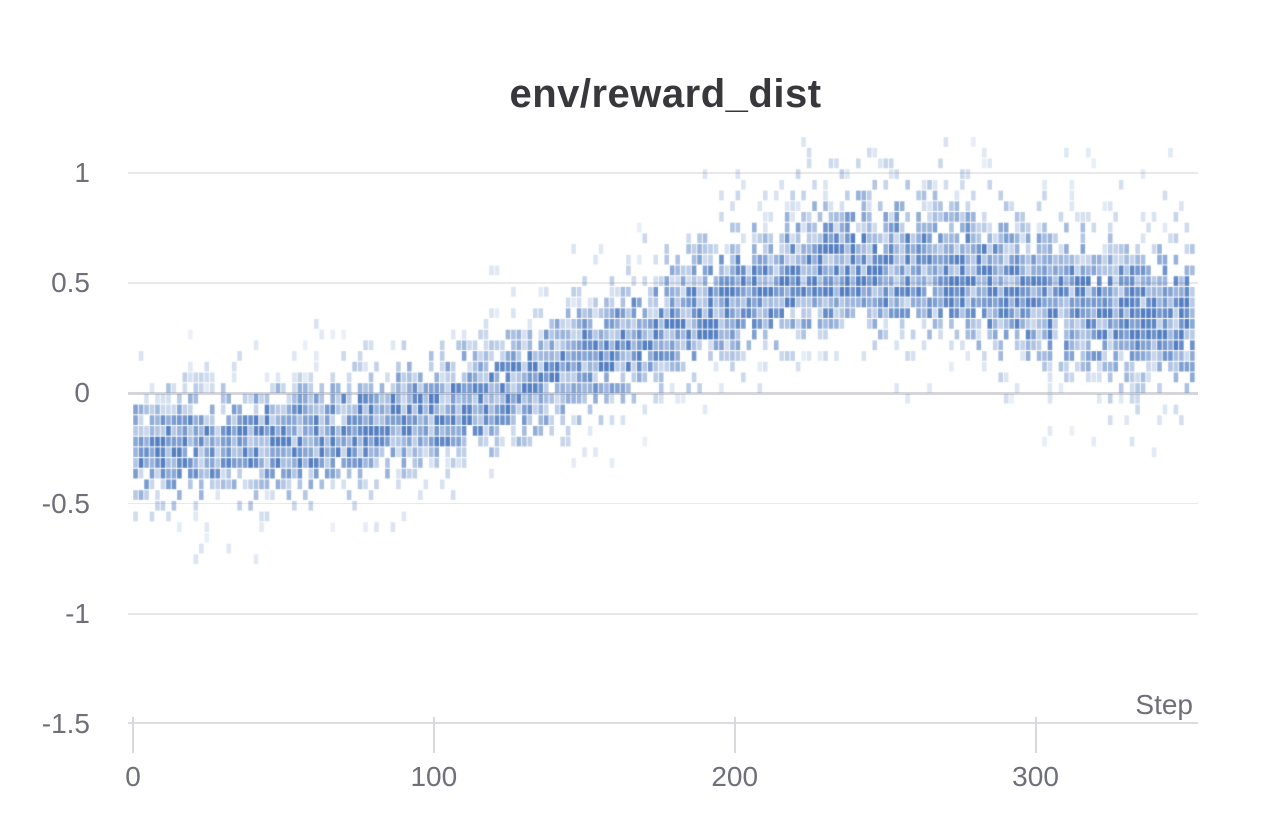 The image size is (1270, 840). Describe the element at coordinates (70, 283) in the screenshot. I see `y-tick-label: 0.5` at that location.